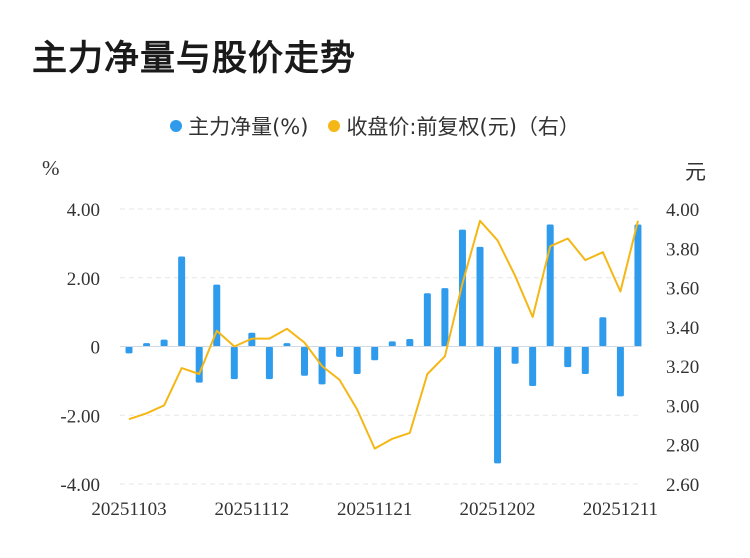 The height and width of the screenshot is (558, 750). Describe the element at coordinates (252, 509) in the screenshot. I see `x-axis-tick-label: 20251112` at that location.